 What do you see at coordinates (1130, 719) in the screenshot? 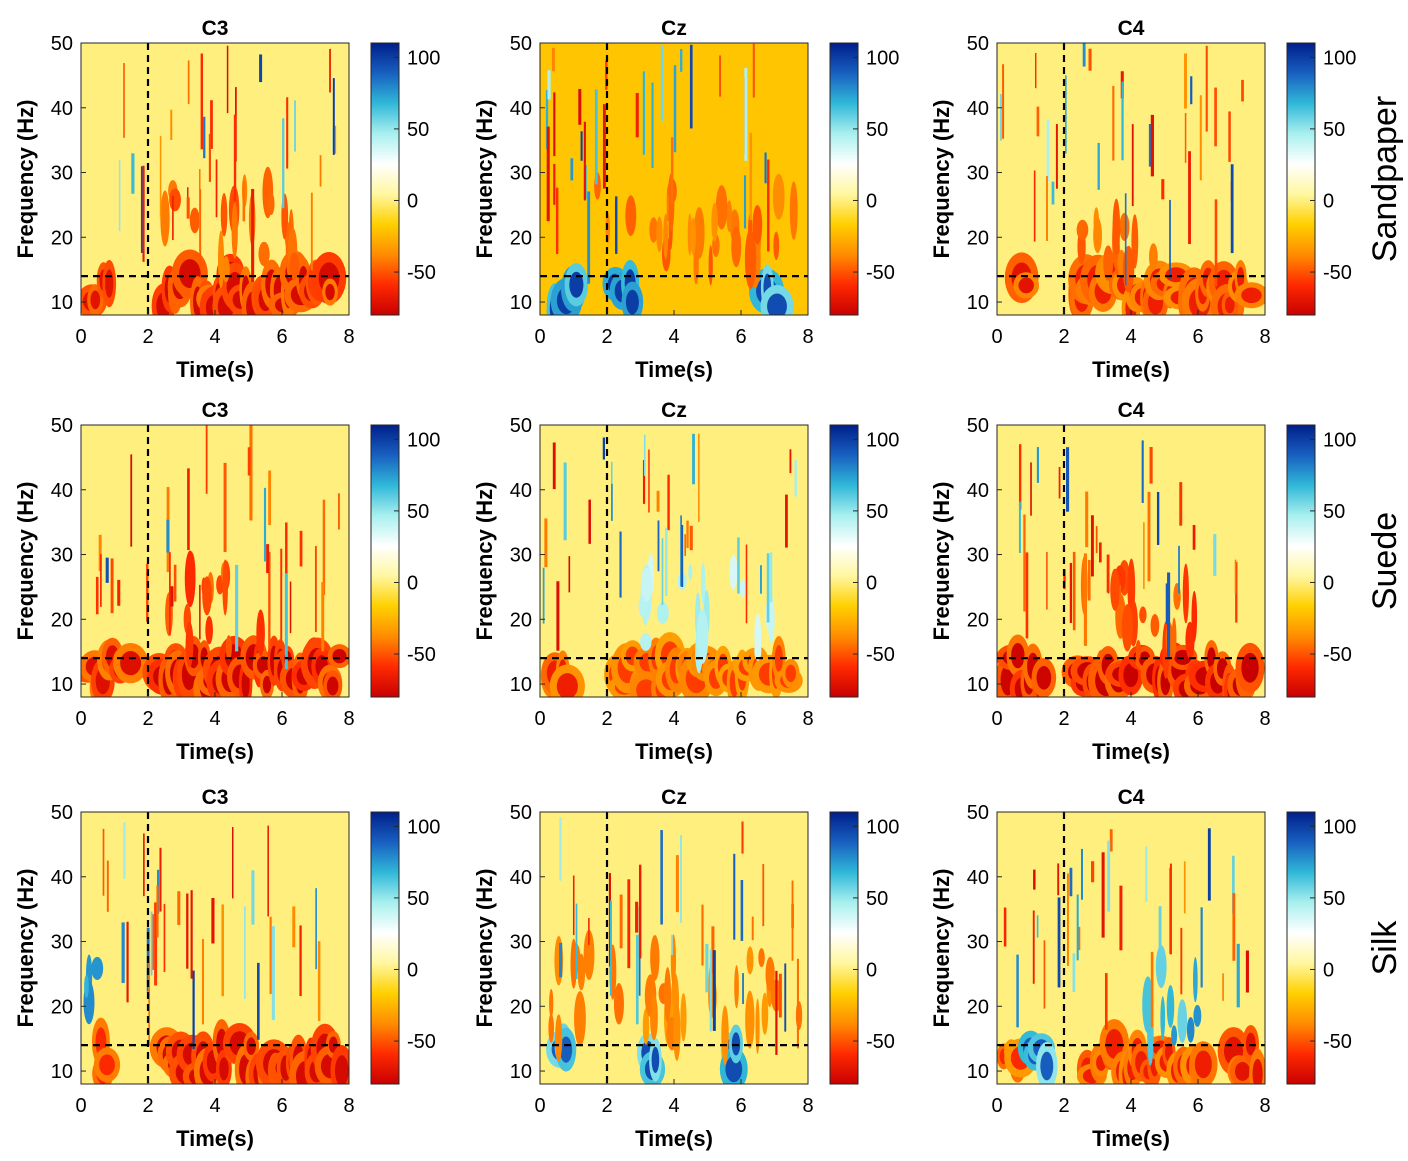
I see `x-tick-label: 4` at bounding box center [1130, 719].